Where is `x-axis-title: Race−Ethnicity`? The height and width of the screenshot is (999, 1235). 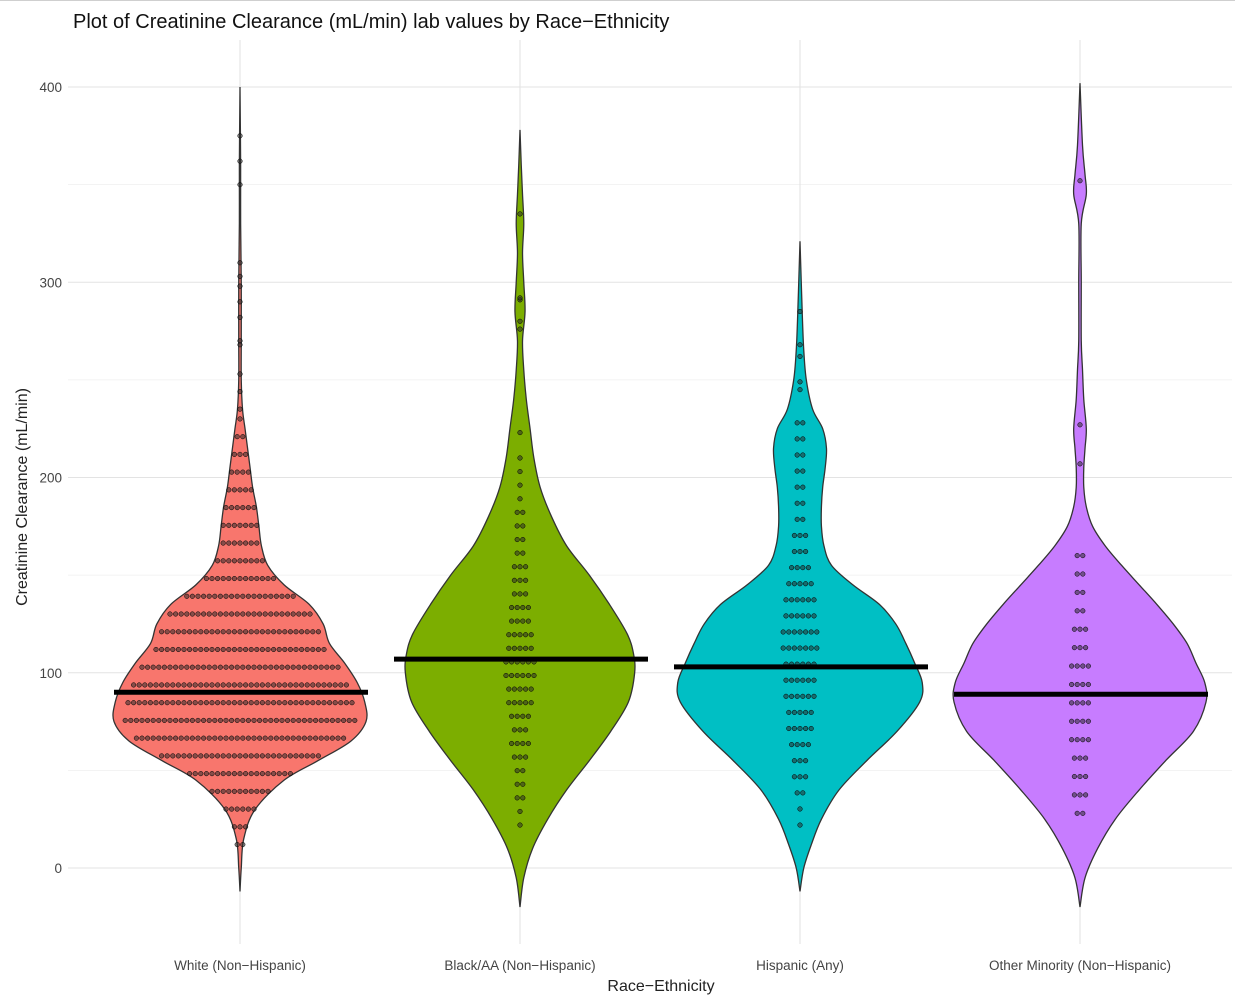 x-axis-title: Race−Ethnicity is located at coordinates (660, 986).